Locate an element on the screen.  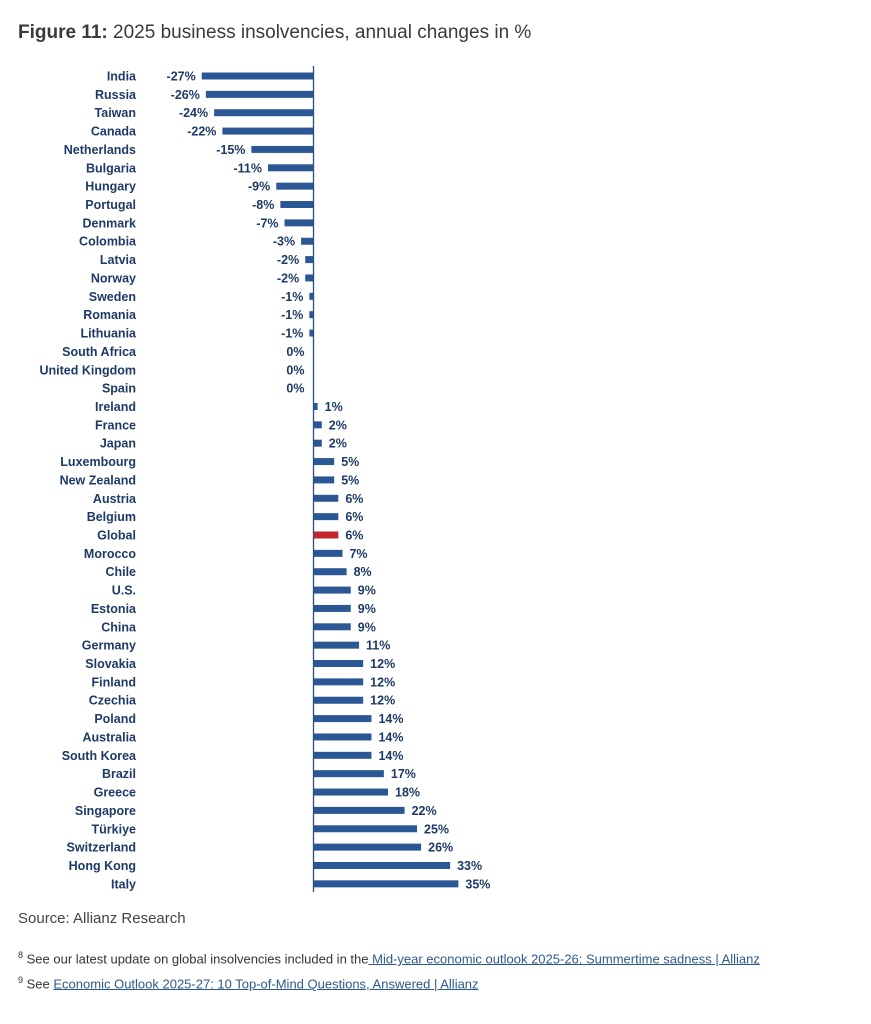
category-label: Australia is located at coordinates (110, 737).